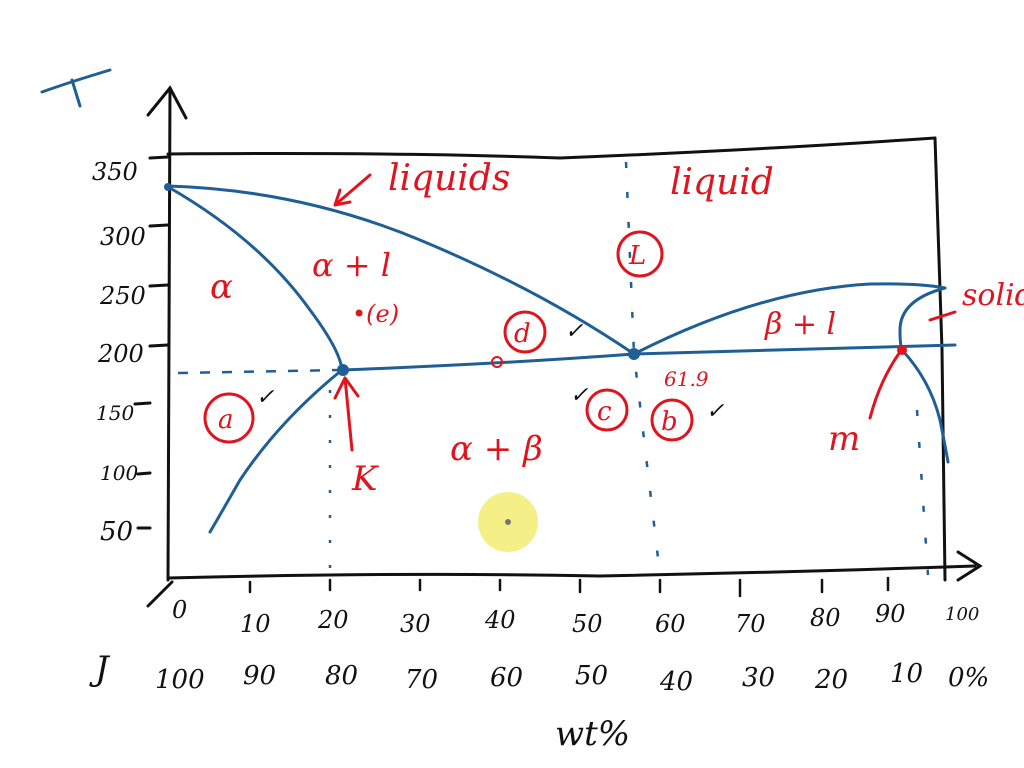  I want to click on y-tick-250: 250, so click(122, 296).